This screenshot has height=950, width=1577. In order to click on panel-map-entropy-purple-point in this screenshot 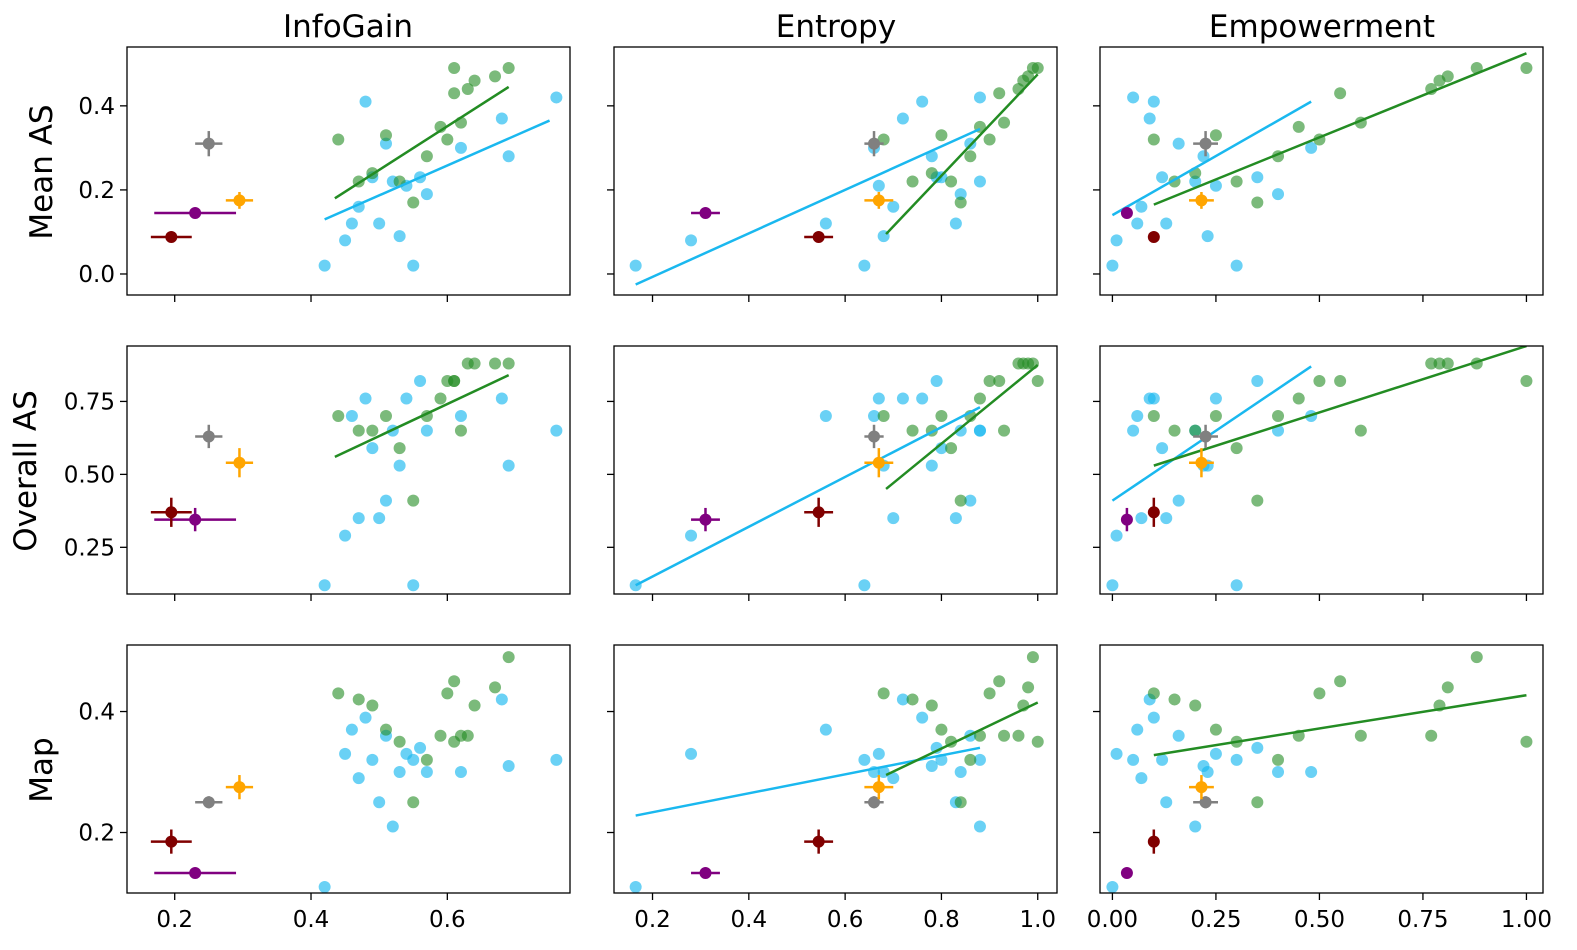, I will do `click(705, 873)`.